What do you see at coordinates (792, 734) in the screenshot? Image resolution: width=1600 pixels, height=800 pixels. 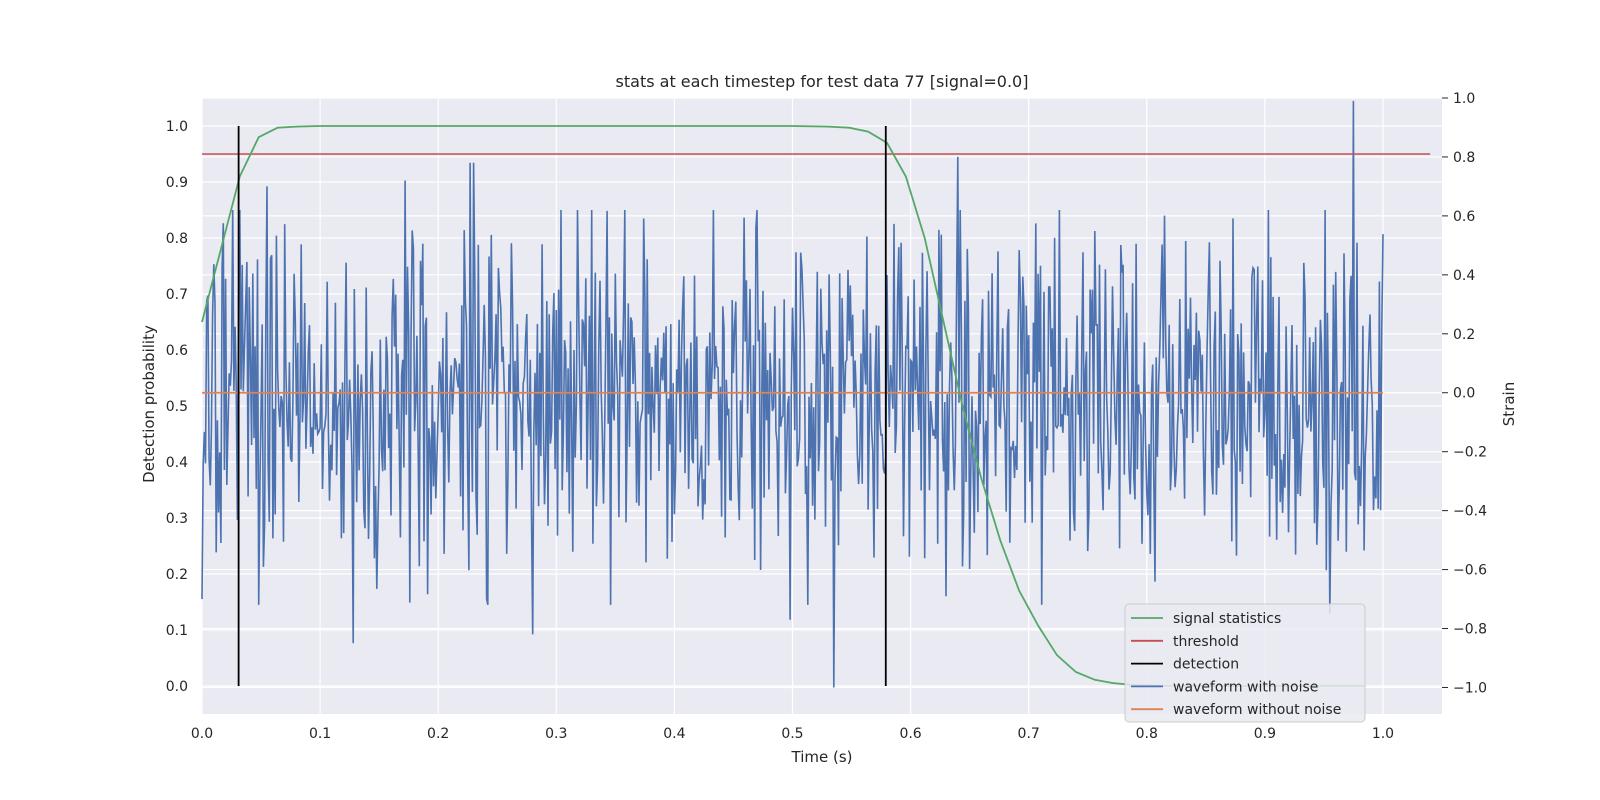 I see `x-tick-label: 0.5` at bounding box center [792, 734].